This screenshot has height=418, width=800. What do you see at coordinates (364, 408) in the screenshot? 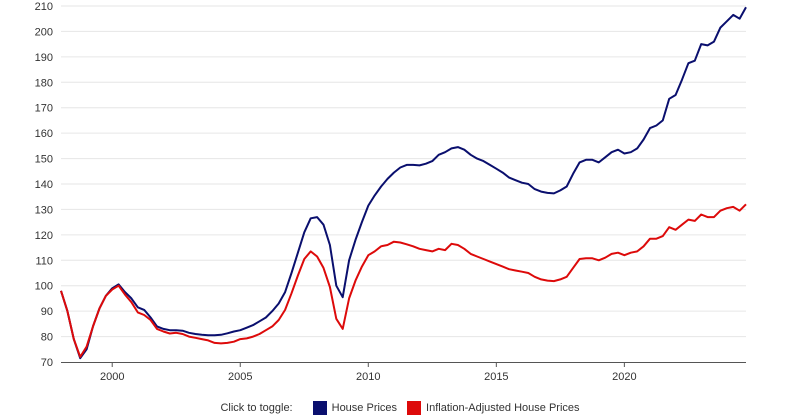
I see `legend-label-house-prices: House Prices` at bounding box center [364, 408].